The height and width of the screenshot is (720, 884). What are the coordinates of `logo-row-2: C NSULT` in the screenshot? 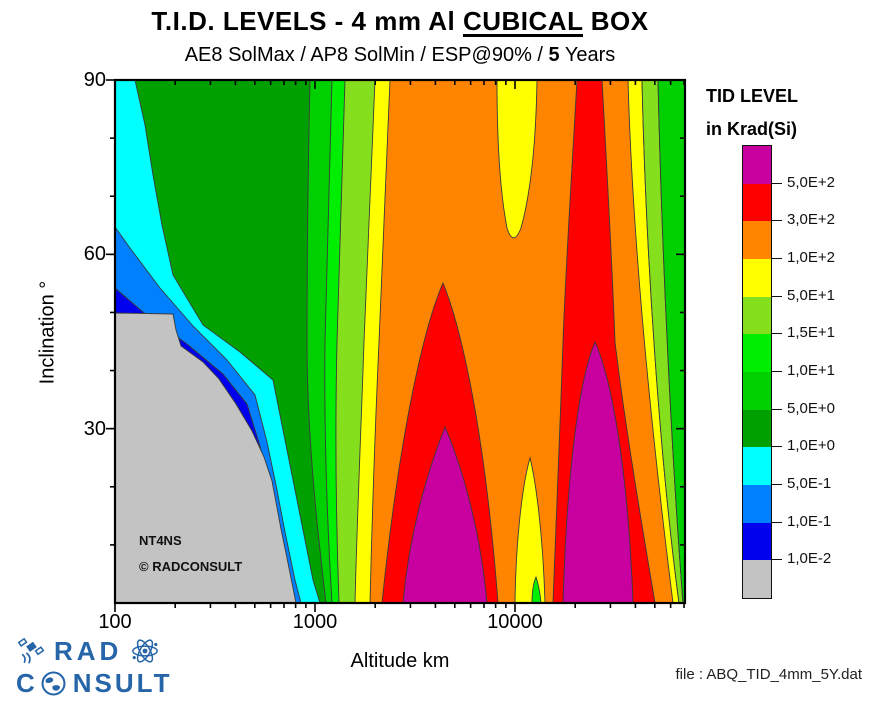 It's located at (126, 683).